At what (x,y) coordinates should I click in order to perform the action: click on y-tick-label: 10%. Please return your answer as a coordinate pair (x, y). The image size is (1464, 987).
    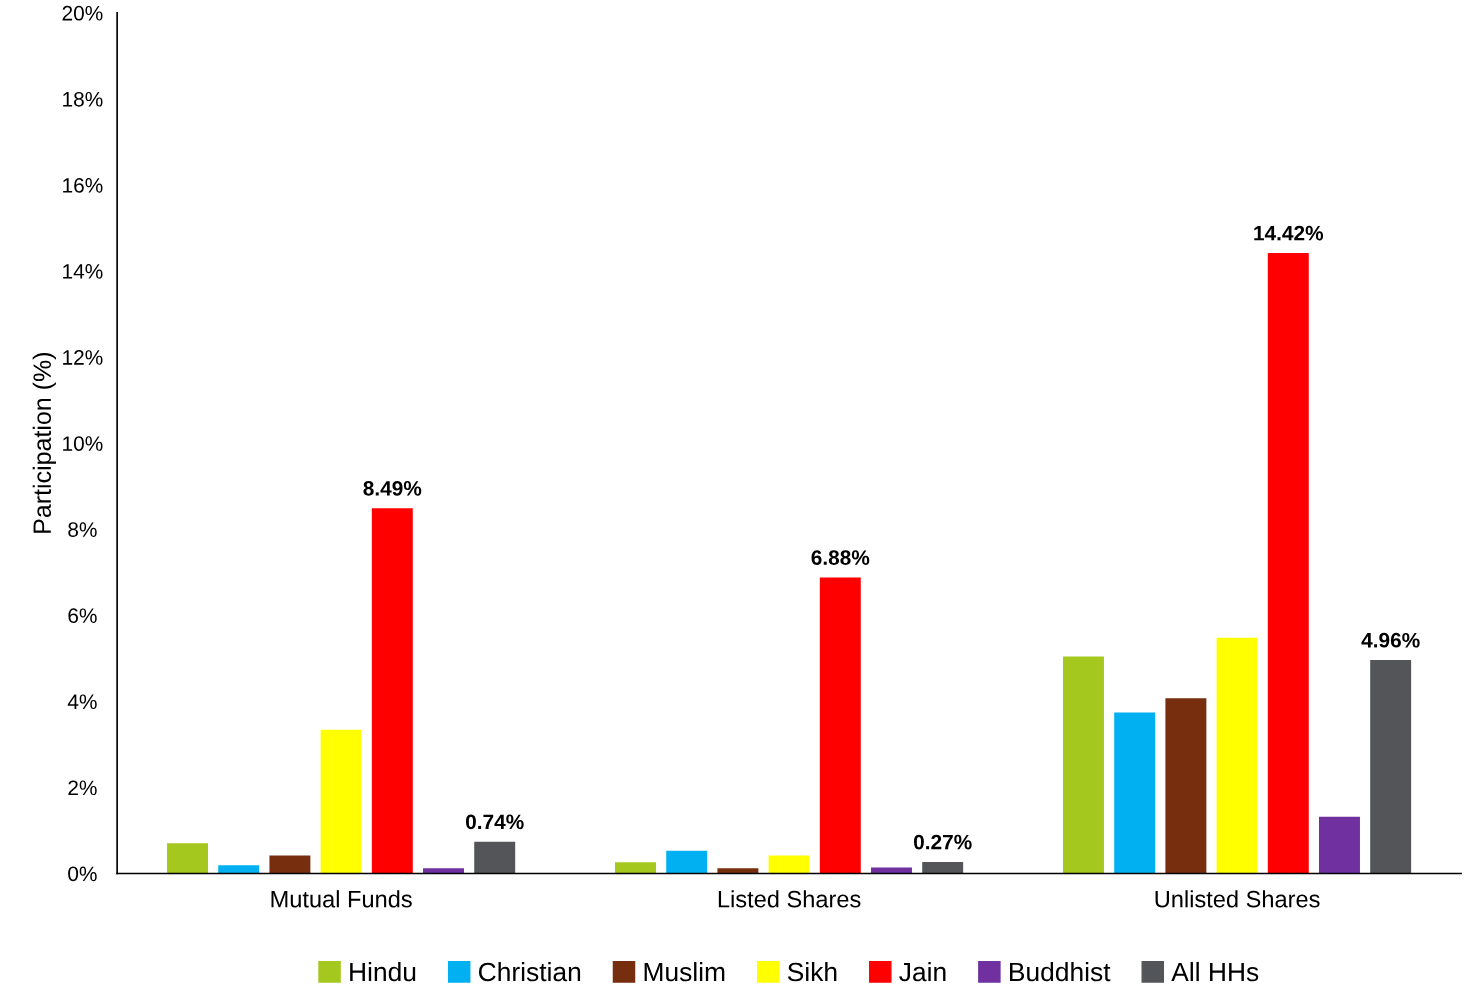
    Looking at the image, I should click on (83, 443).